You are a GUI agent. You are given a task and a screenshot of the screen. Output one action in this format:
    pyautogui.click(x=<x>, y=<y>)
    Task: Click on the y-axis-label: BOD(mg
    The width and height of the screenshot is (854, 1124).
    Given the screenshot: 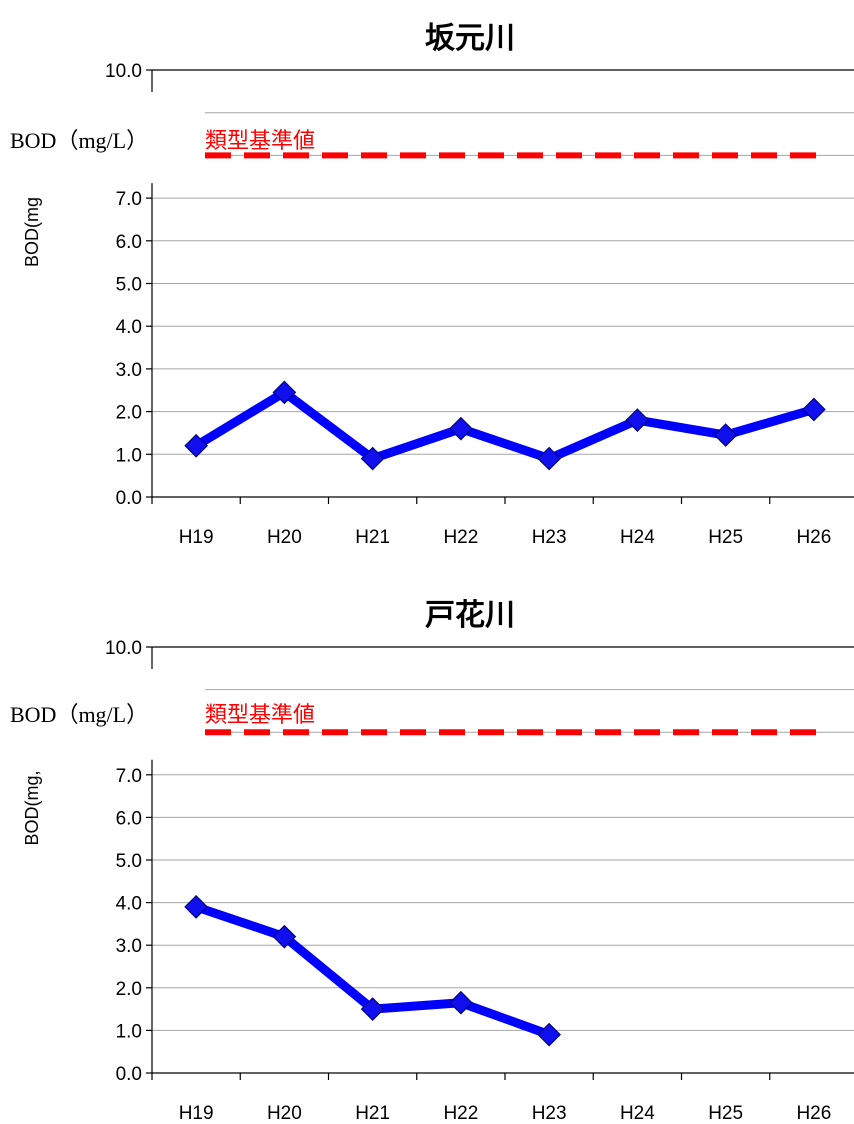 What is the action you would take?
    pyautogui.click(x=32, y=232)
    